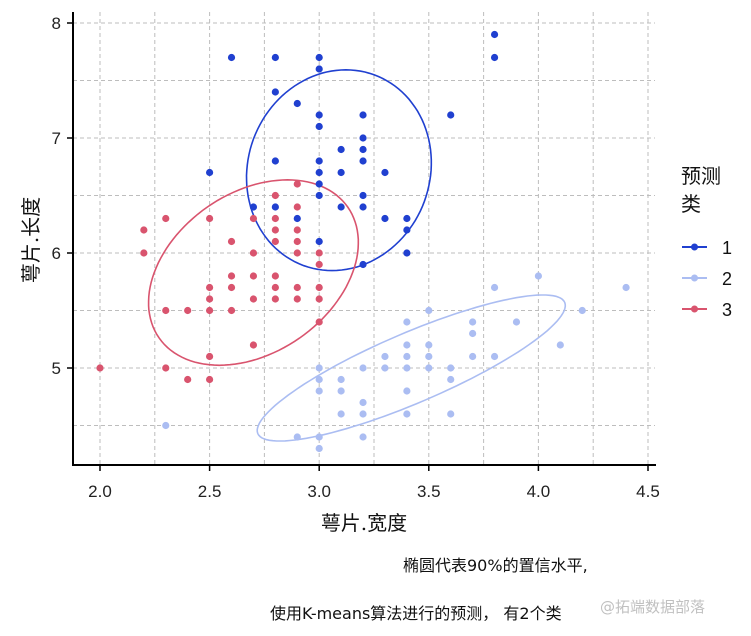 The height and width of the screenshot is (636, 751). What do you see at coordinates (701, 176) in the screenshot?
I see `legend-title-line1: 预测` at bounding box center [701, 176].